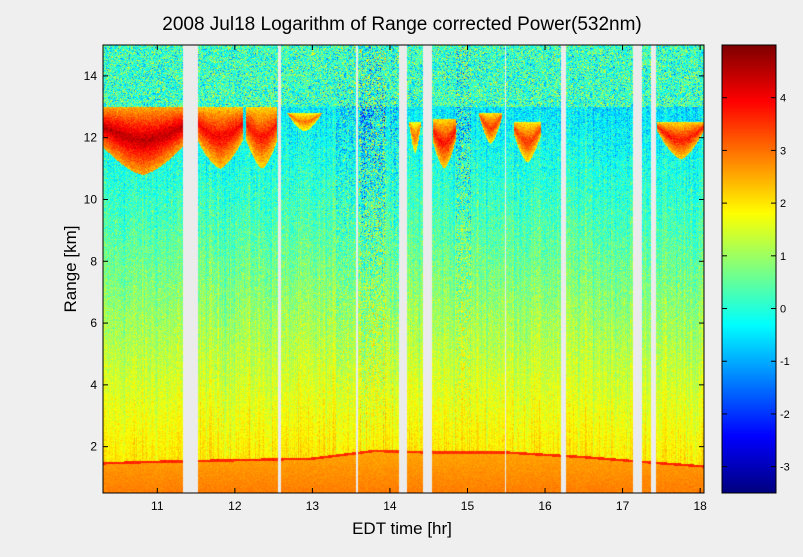  I want to click on colorbar-frame, so click(749, 269).